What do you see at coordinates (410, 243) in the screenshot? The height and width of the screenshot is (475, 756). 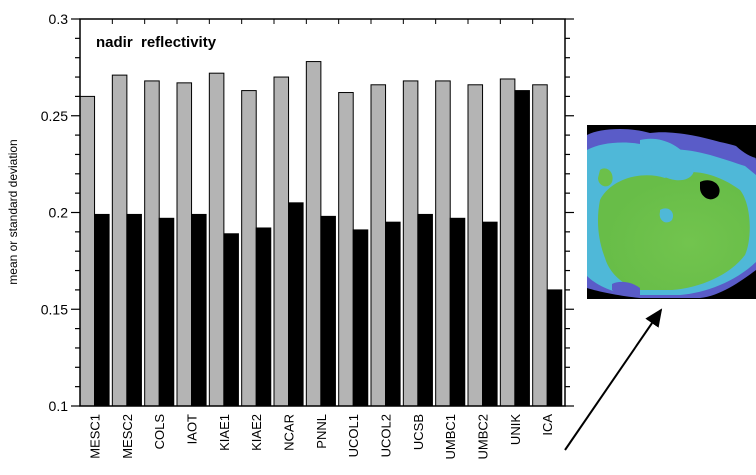 I see `bar-ucsb-series1` at bounding box center [410, 243].